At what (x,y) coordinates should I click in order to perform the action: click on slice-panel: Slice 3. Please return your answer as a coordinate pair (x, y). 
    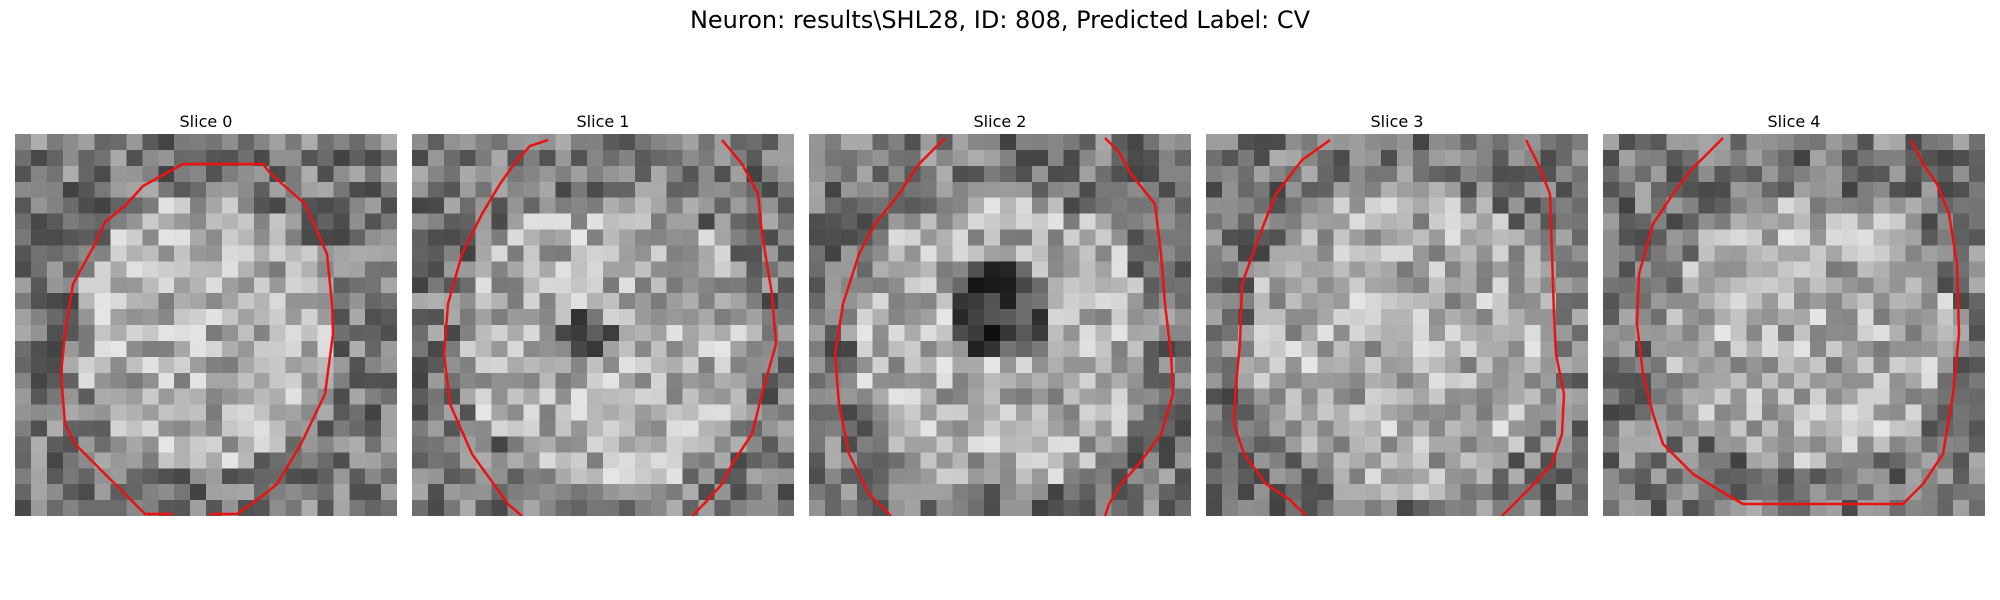
    Looking at the image, I should click on (1397, 313).